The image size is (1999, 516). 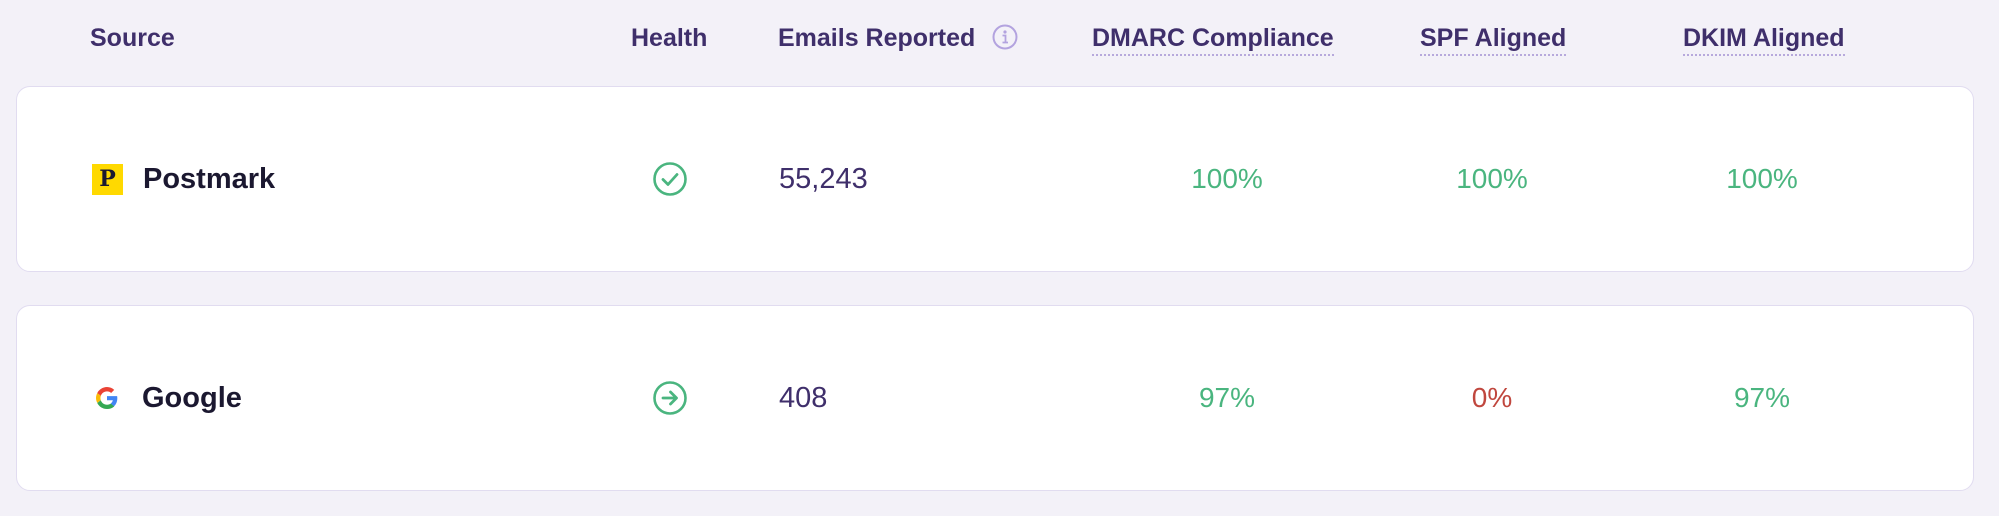 What do you see at coordinates (1005, 37) in the screenshot?
I see `info-icon` at bounding box center [1005, 37].